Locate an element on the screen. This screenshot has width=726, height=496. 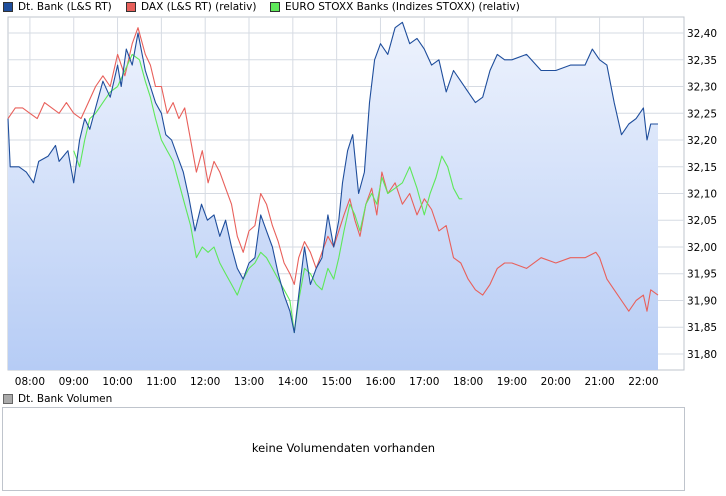
volume-legend: Dt. Bank Volumen is located at coordinates (57, 399).